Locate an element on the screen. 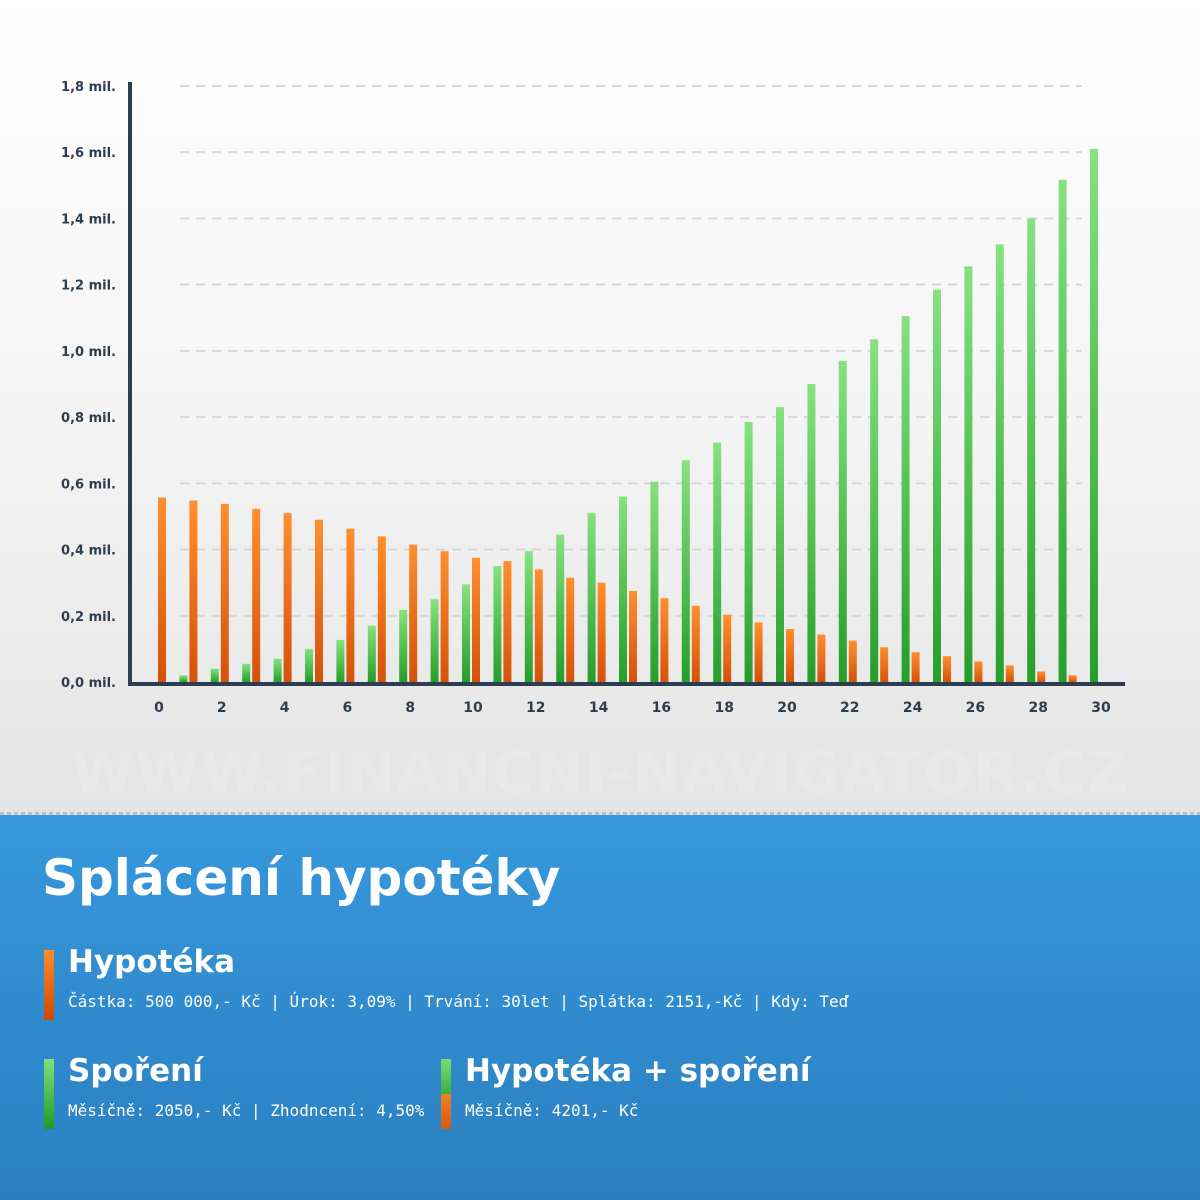  y-tick-label: 1,6 mil. is located at coordinates (88, 153).